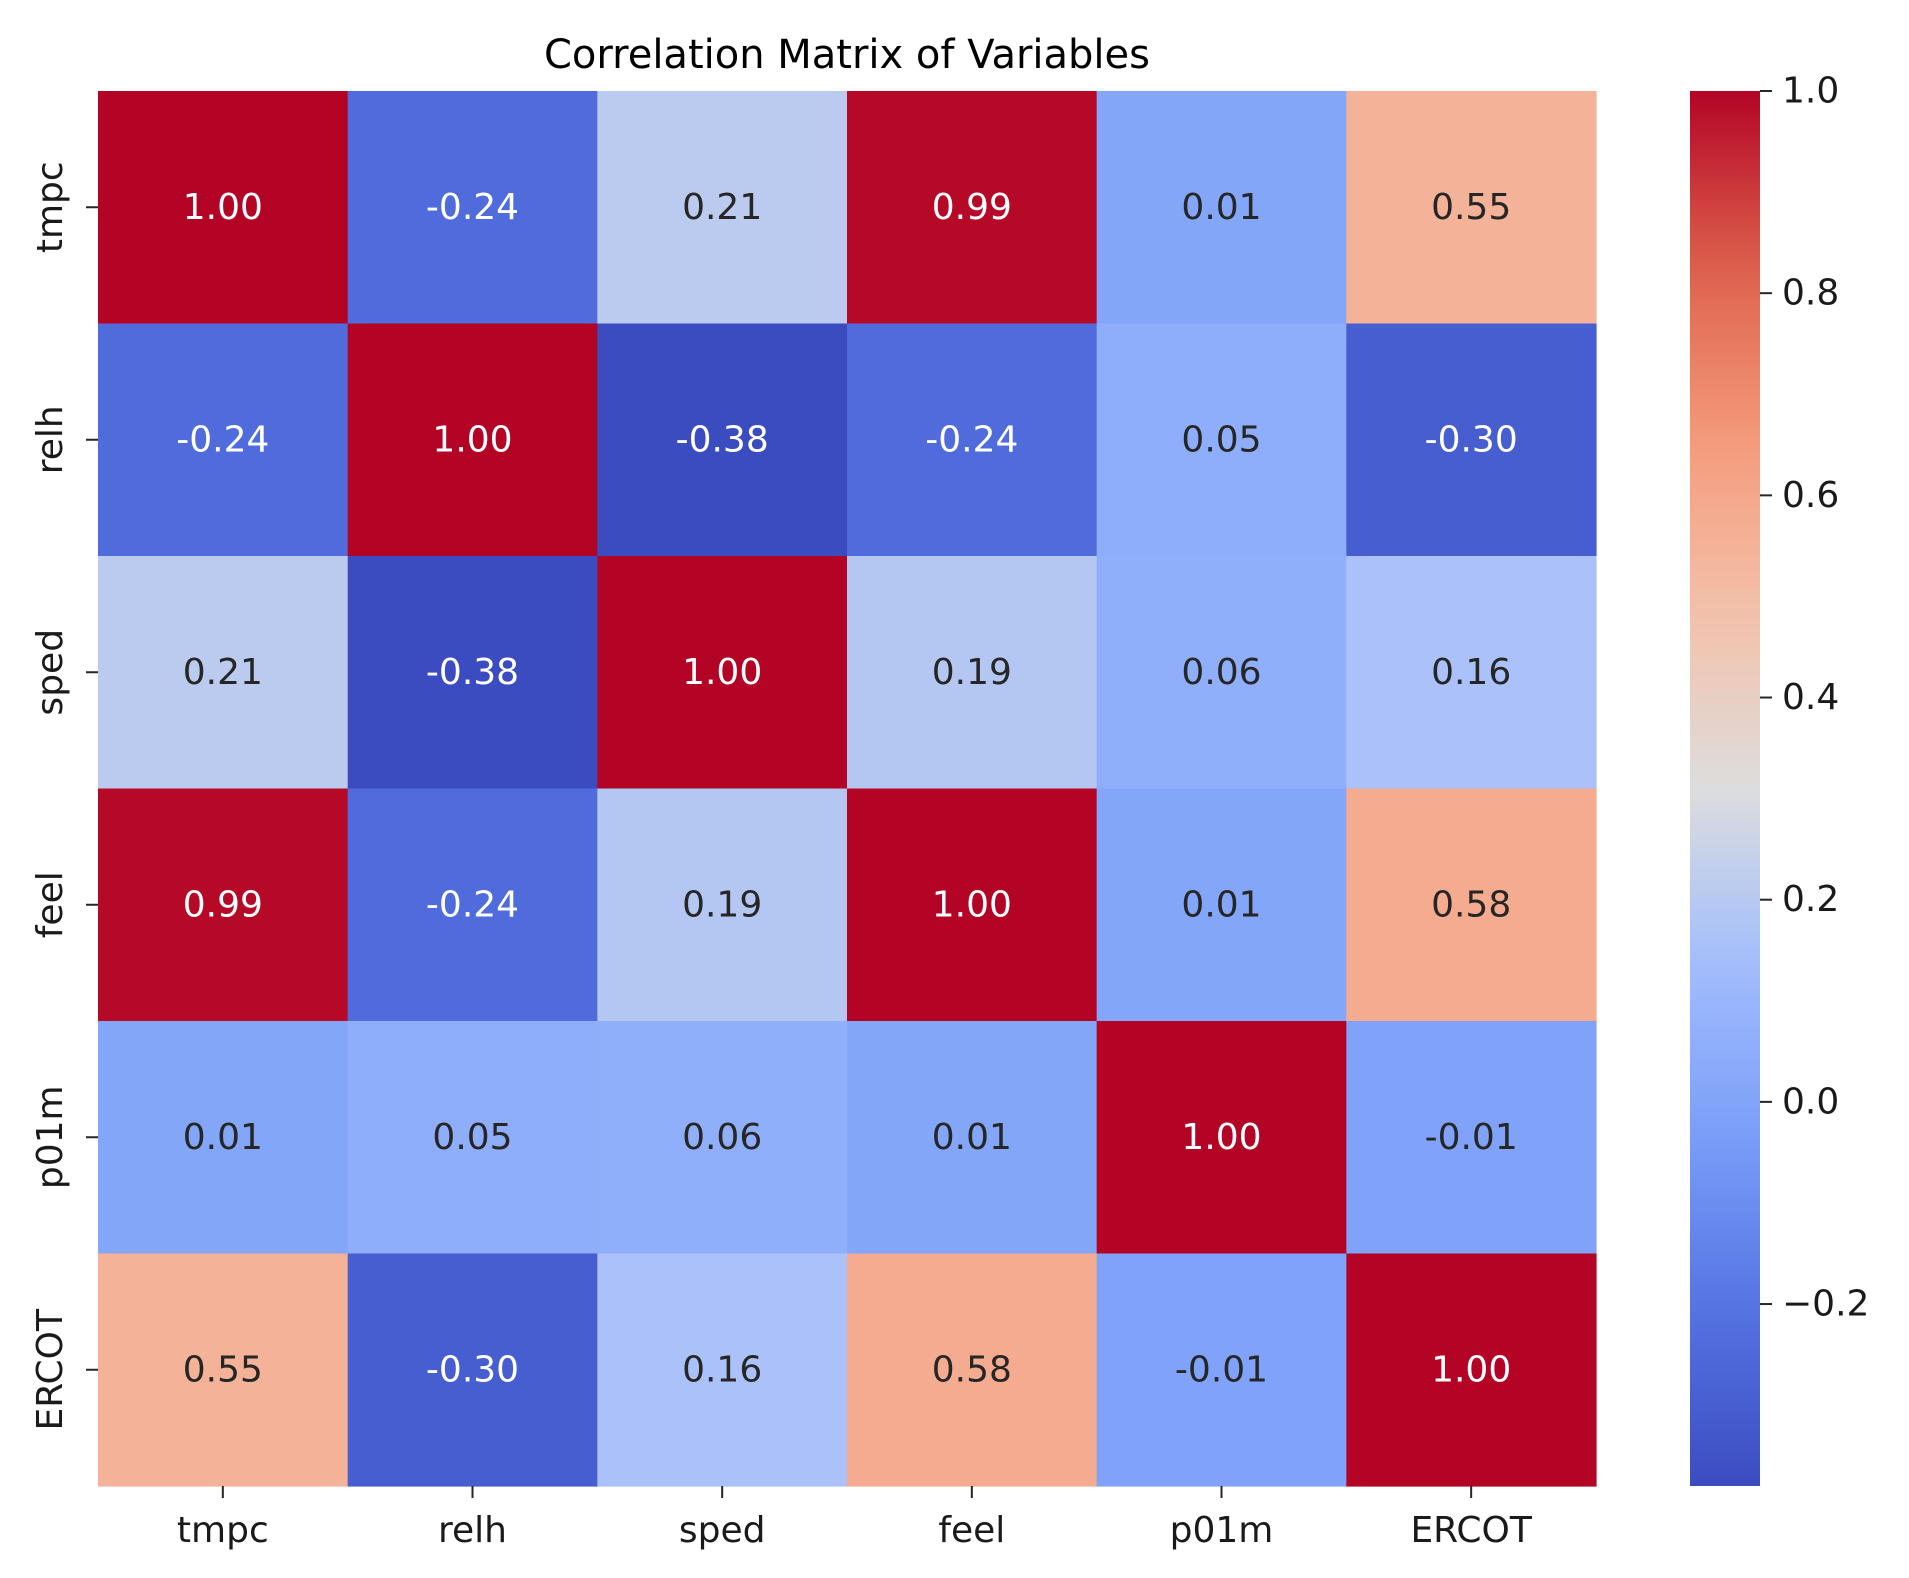 The height and width of the screenshot is (1578, 1909). I want to click on cell-tmpc-feel, so click(972, 208).